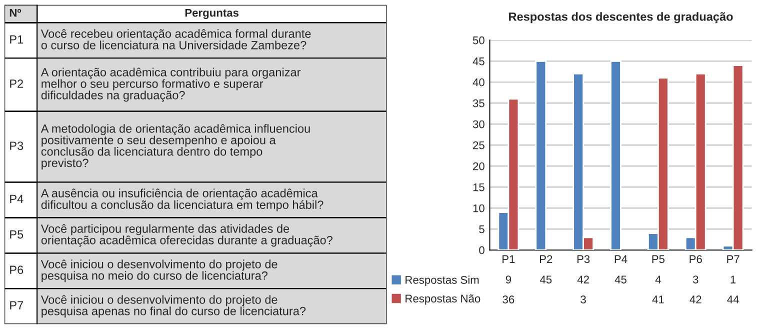 This screenshot has height=329, width=764. I want to click on legend-label: Respostas Não, so click(443, 299).